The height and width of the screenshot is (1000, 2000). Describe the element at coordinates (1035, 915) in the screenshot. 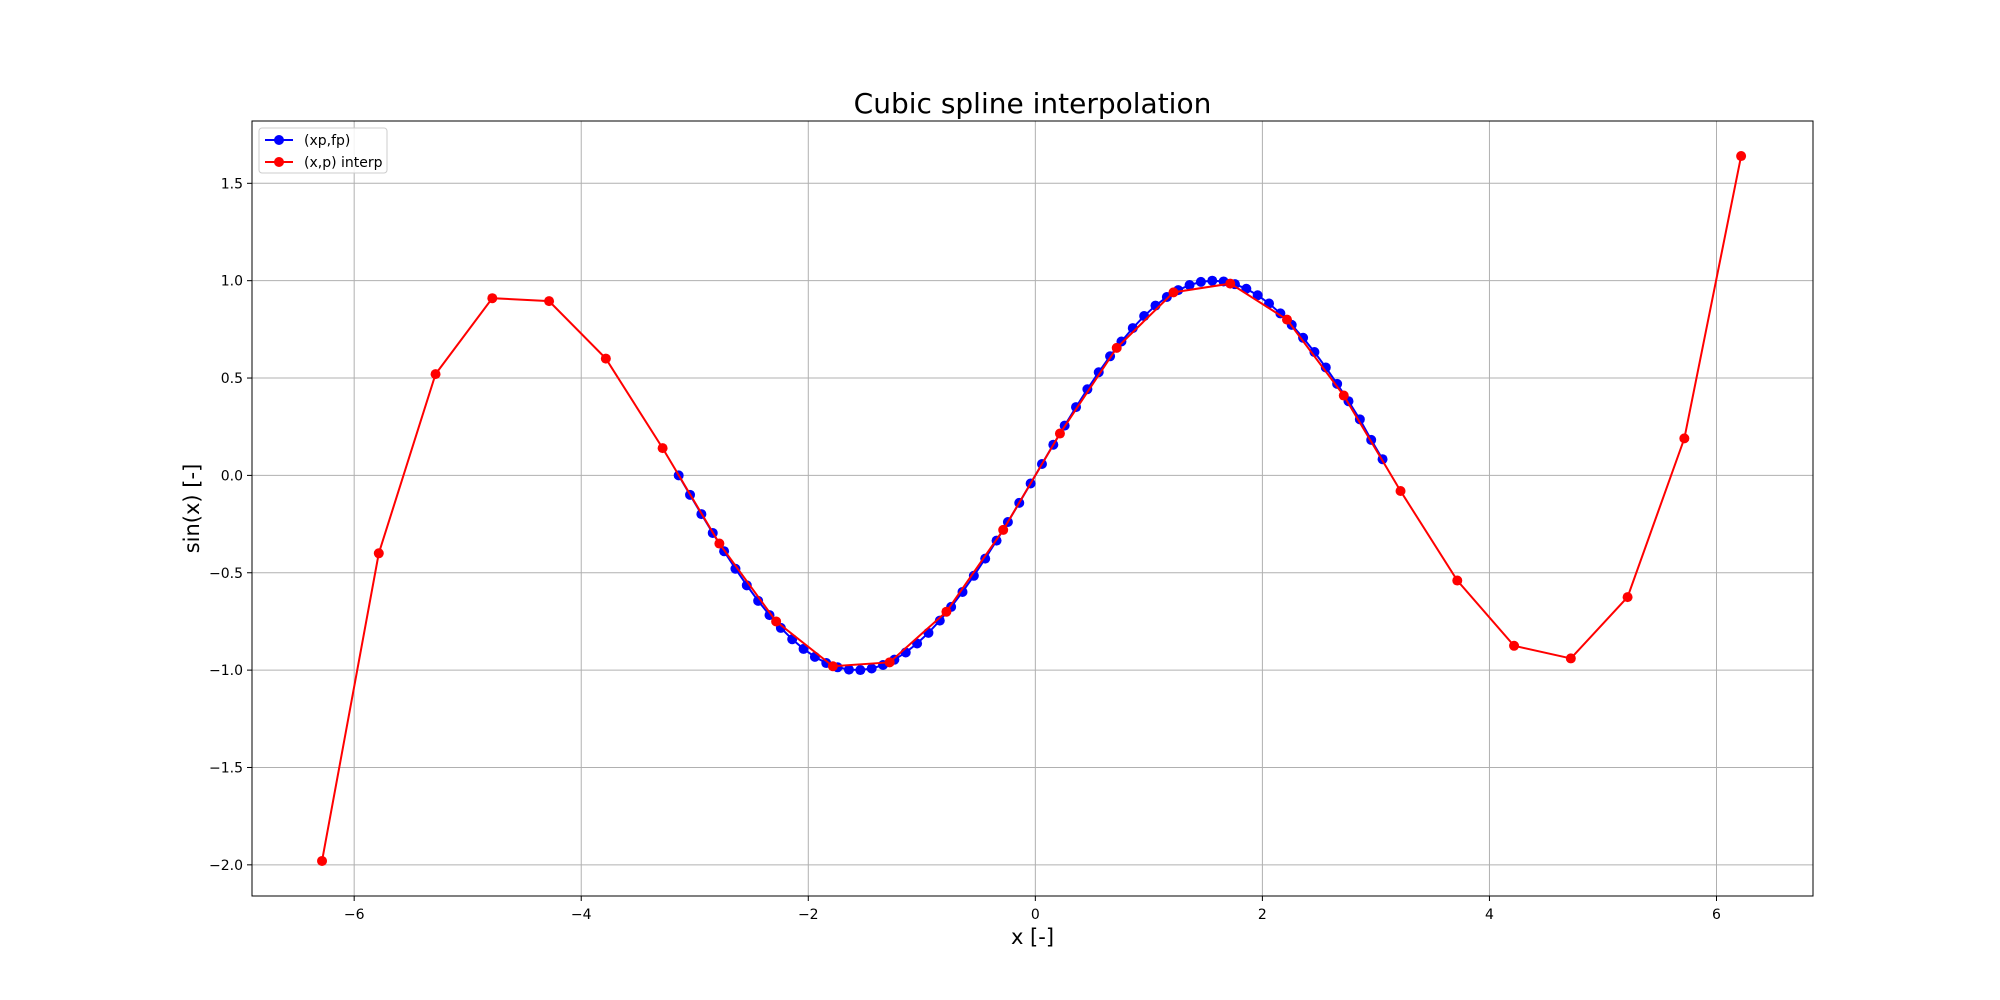

I see `x-tick-label: 0` at that location.